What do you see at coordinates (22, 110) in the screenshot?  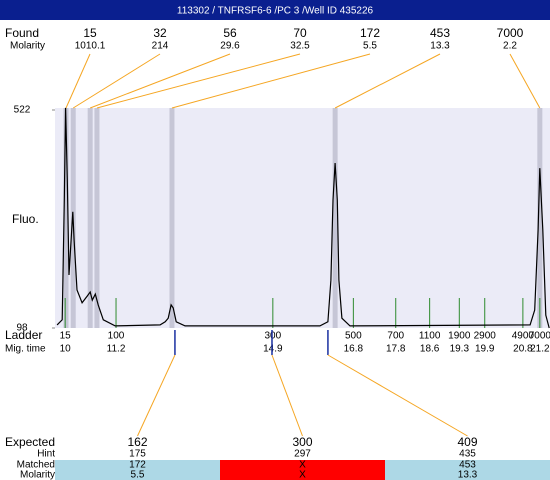 I see `y-tick-label: 522` at bounding box center [22, 110].